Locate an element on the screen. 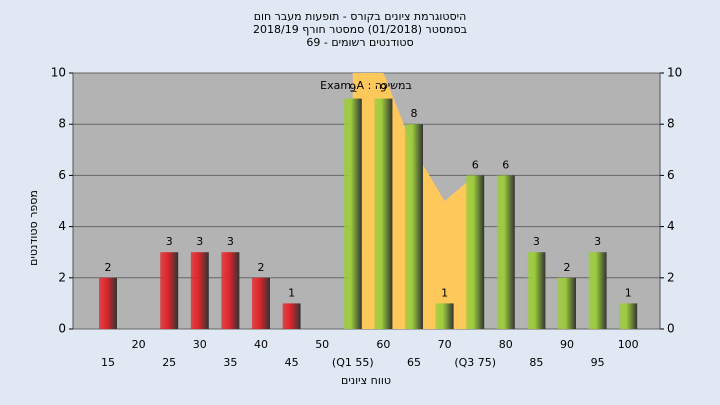 Image resolution: width=720 pixels, height=405 pixels. x-tick-label: 95 is located at coordinates (598, 362).